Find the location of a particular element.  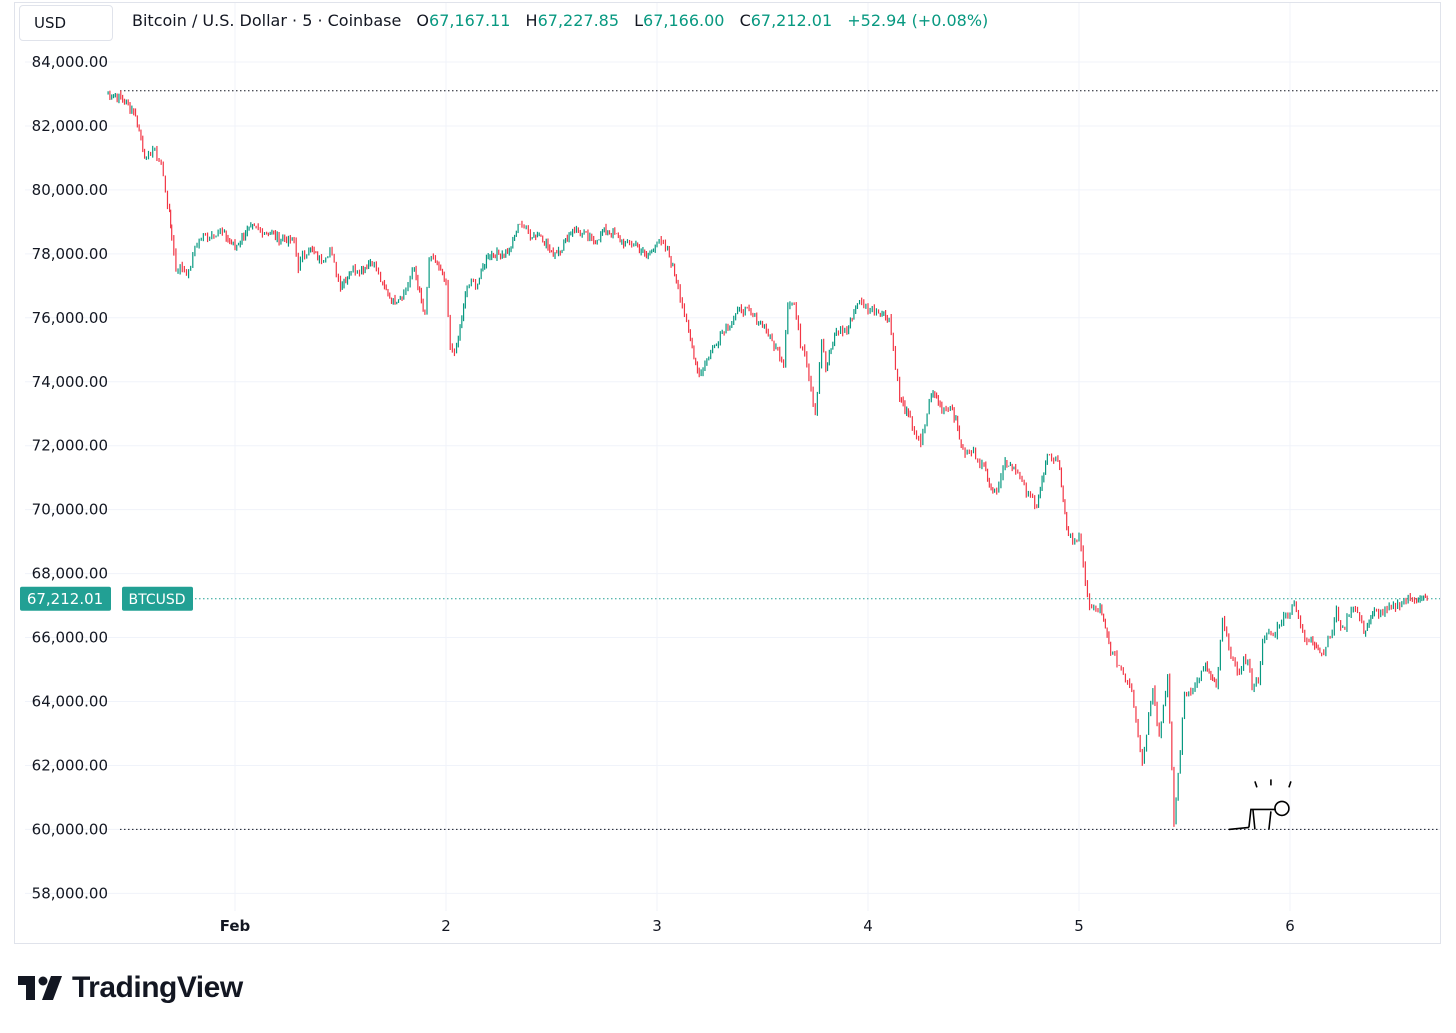

y-tick-label: 82,000.00 is located at coordinates (70, 126).